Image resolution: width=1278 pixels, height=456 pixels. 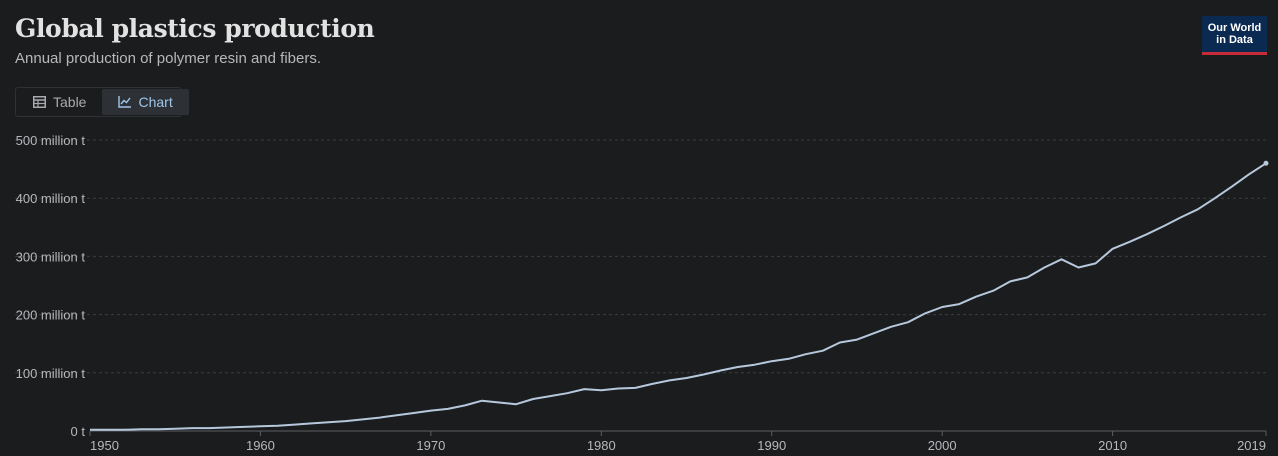 What do you see at coordinates (51, 256) in the screenshot?
I see `y-tick-label: 300 million t` at bounding box center [51, 256].